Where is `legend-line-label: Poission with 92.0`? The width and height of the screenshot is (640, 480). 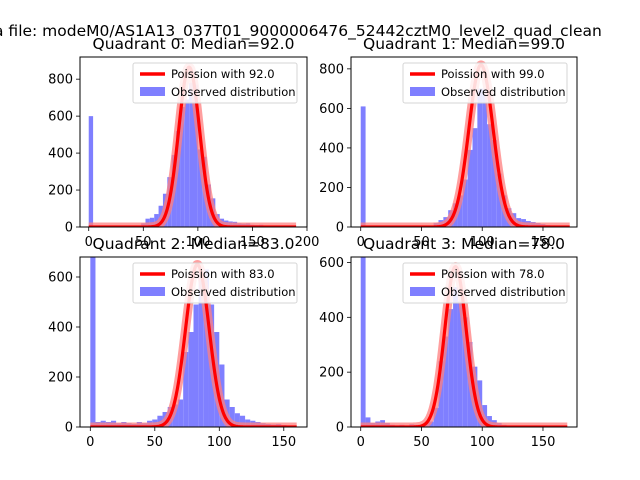 legend-line-label: Poission with 92.0 is located at coordinates (223, 74).